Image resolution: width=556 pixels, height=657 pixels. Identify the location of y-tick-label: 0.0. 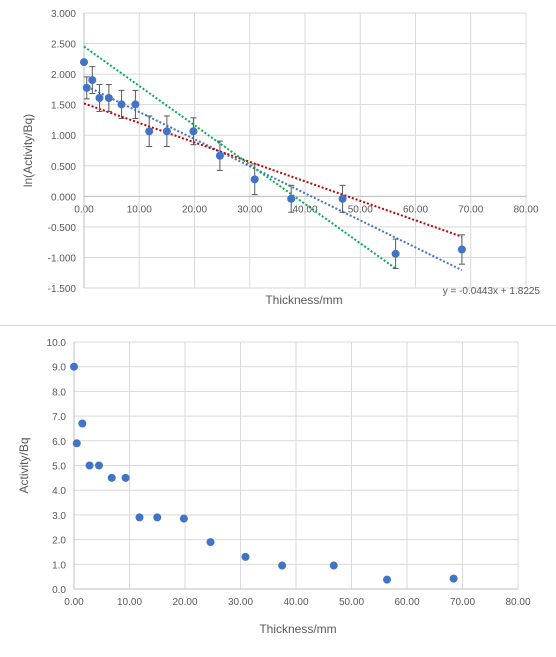
(59, 590).